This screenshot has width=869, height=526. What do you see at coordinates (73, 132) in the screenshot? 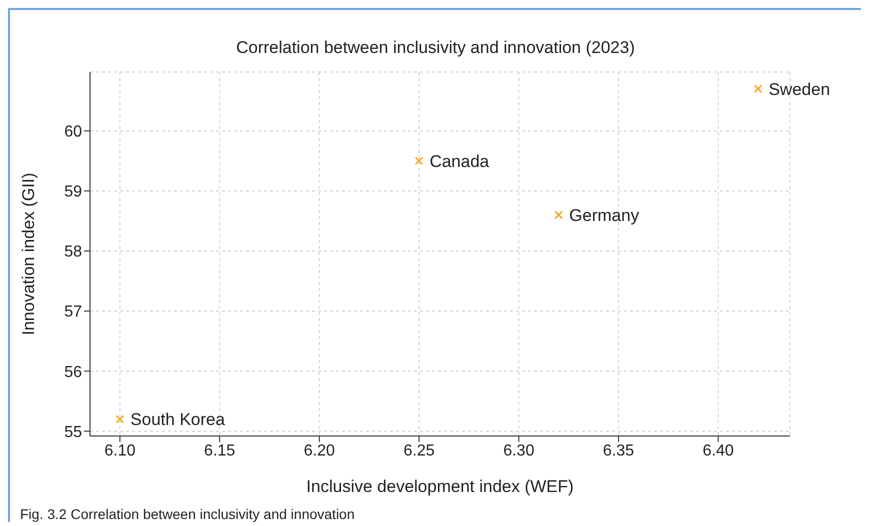
I see `y-tick-label: 60` at bounding box center [73, 132].